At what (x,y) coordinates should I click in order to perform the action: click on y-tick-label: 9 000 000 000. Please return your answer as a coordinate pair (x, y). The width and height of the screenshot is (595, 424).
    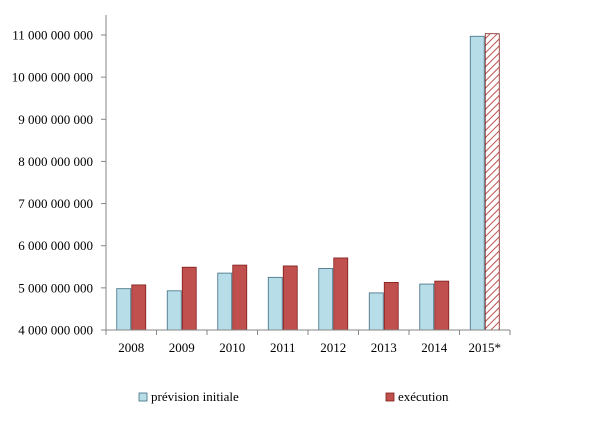
    Looking at the image, I should click on (55, 119).